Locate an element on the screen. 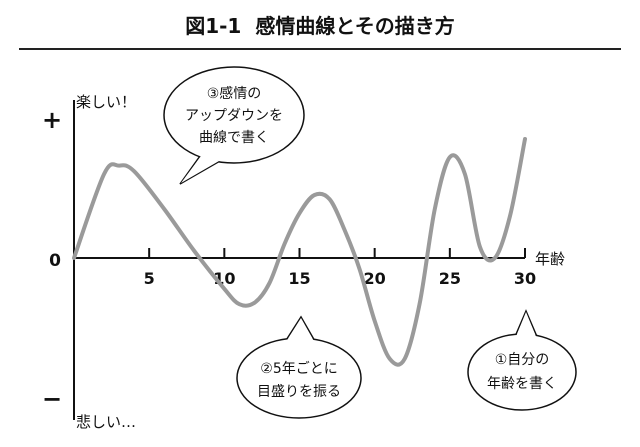  speech-bubble-scale-ticks: ②5年ごとに 目盛りを振る is located at coordinates (299, 367).